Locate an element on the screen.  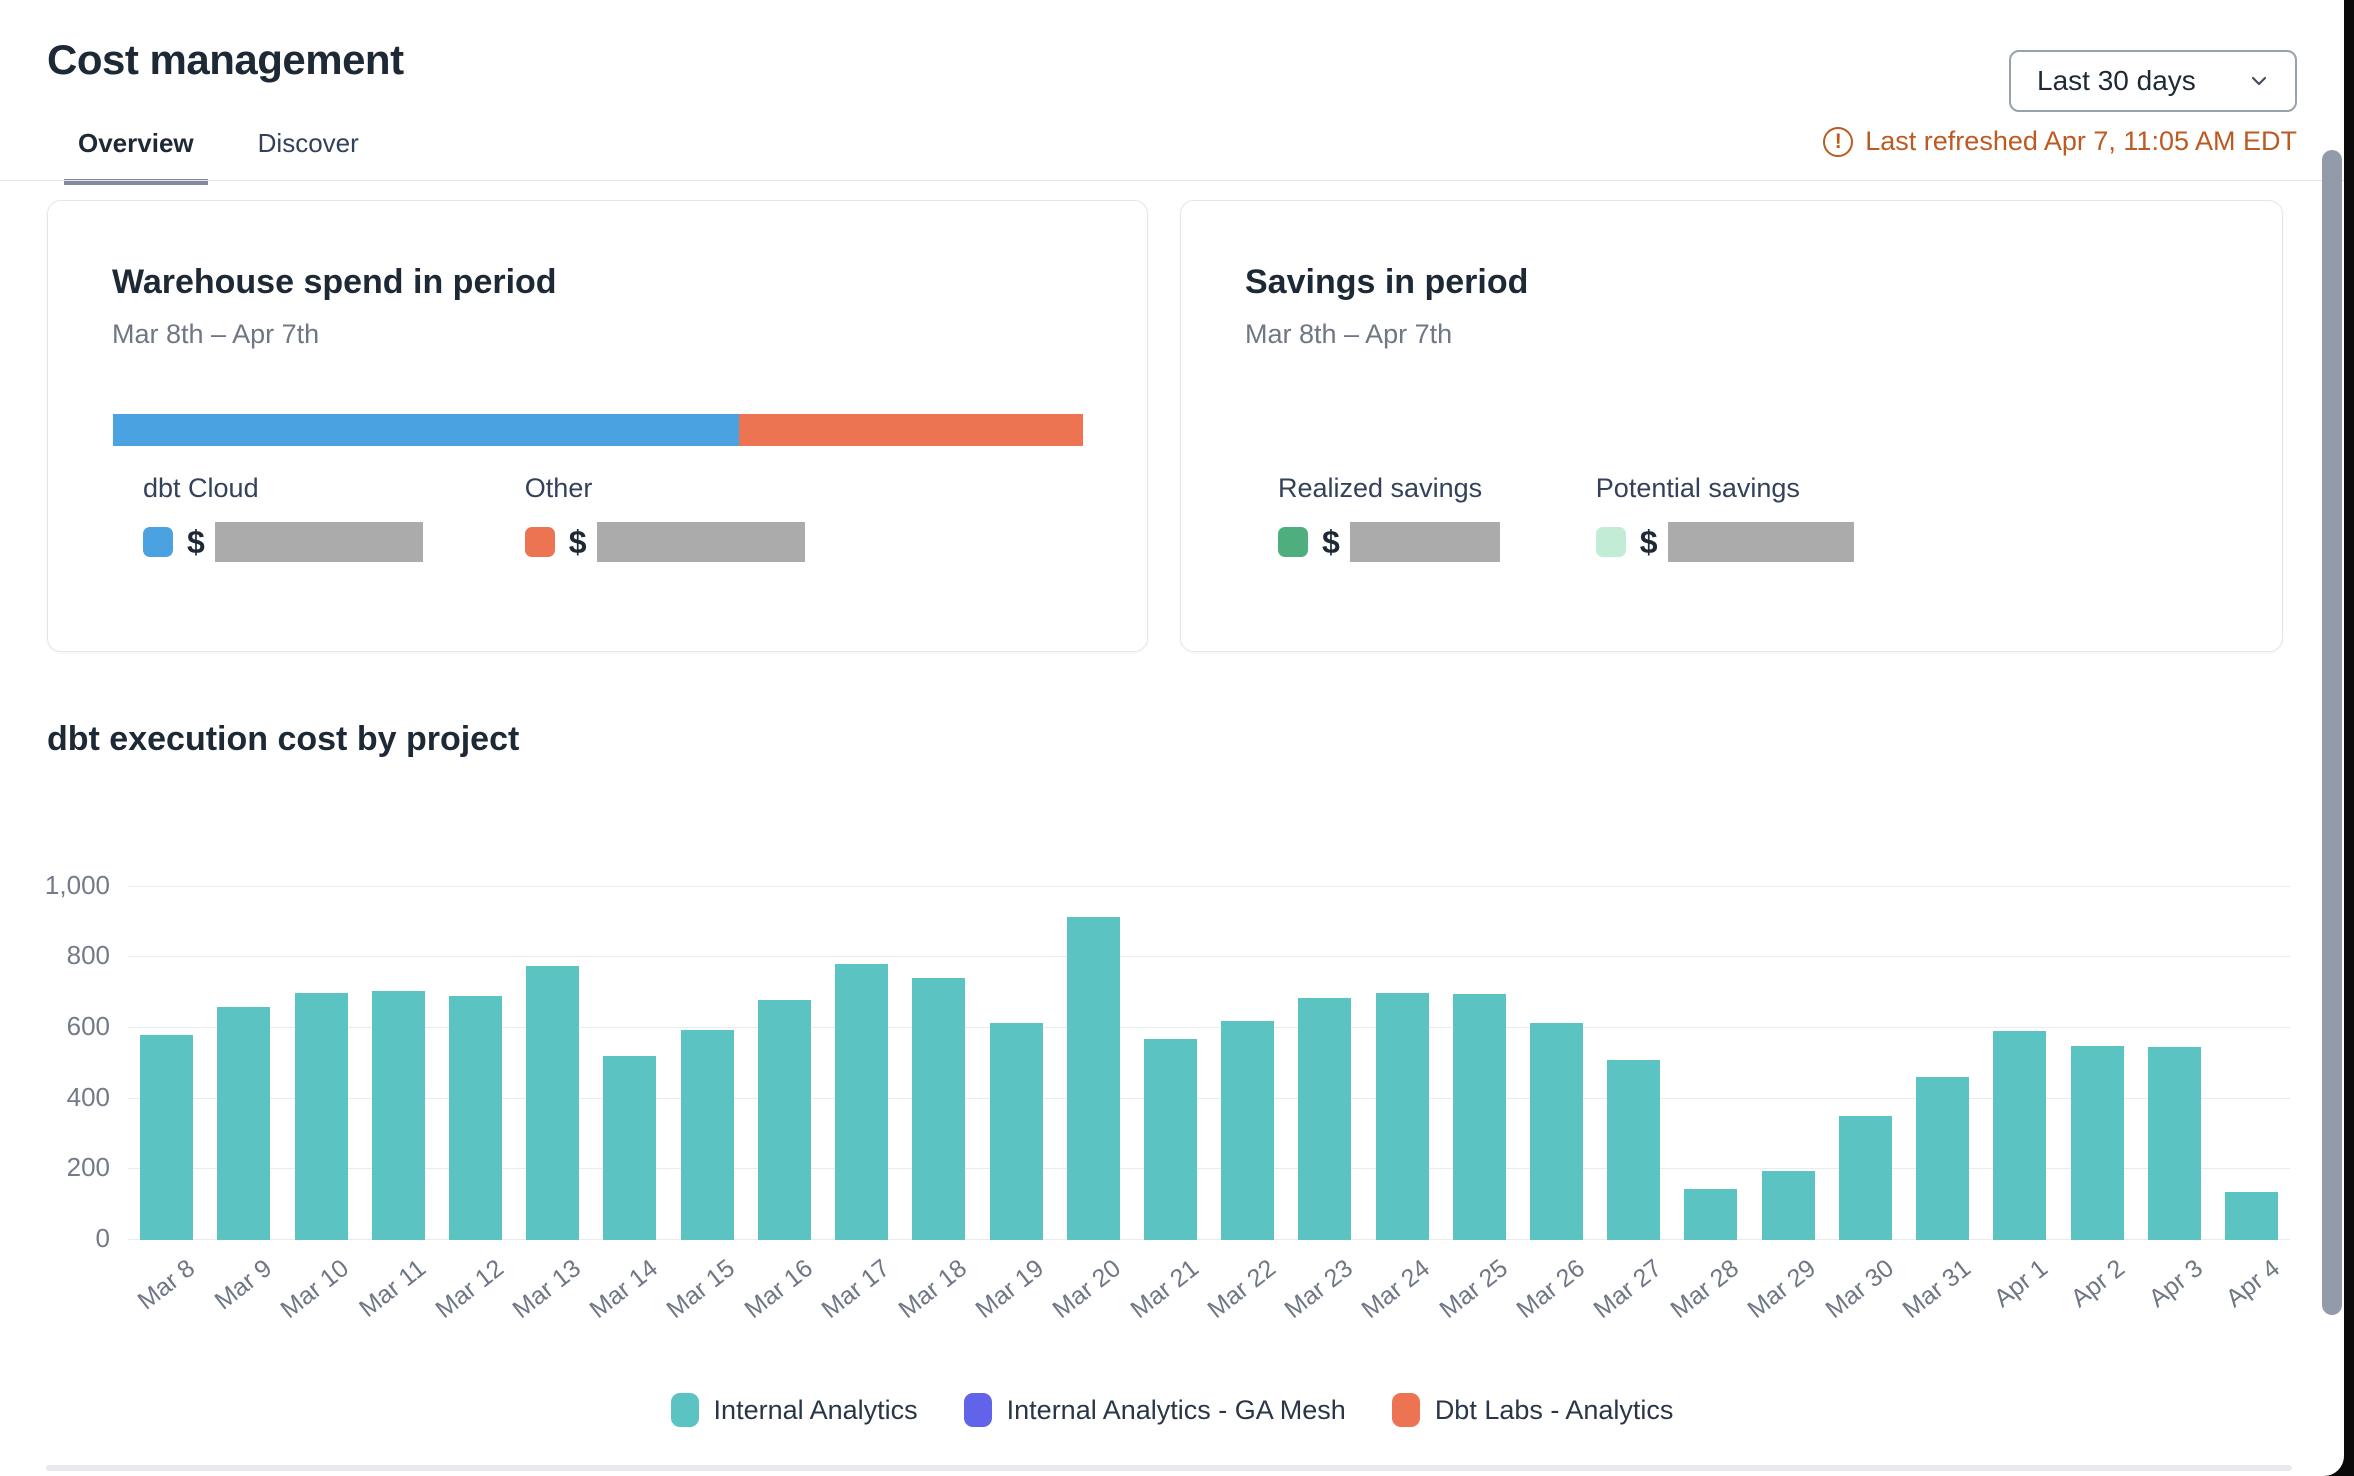
spend-bar-dbt-cloud-segment is located at coordinates (426, 430).